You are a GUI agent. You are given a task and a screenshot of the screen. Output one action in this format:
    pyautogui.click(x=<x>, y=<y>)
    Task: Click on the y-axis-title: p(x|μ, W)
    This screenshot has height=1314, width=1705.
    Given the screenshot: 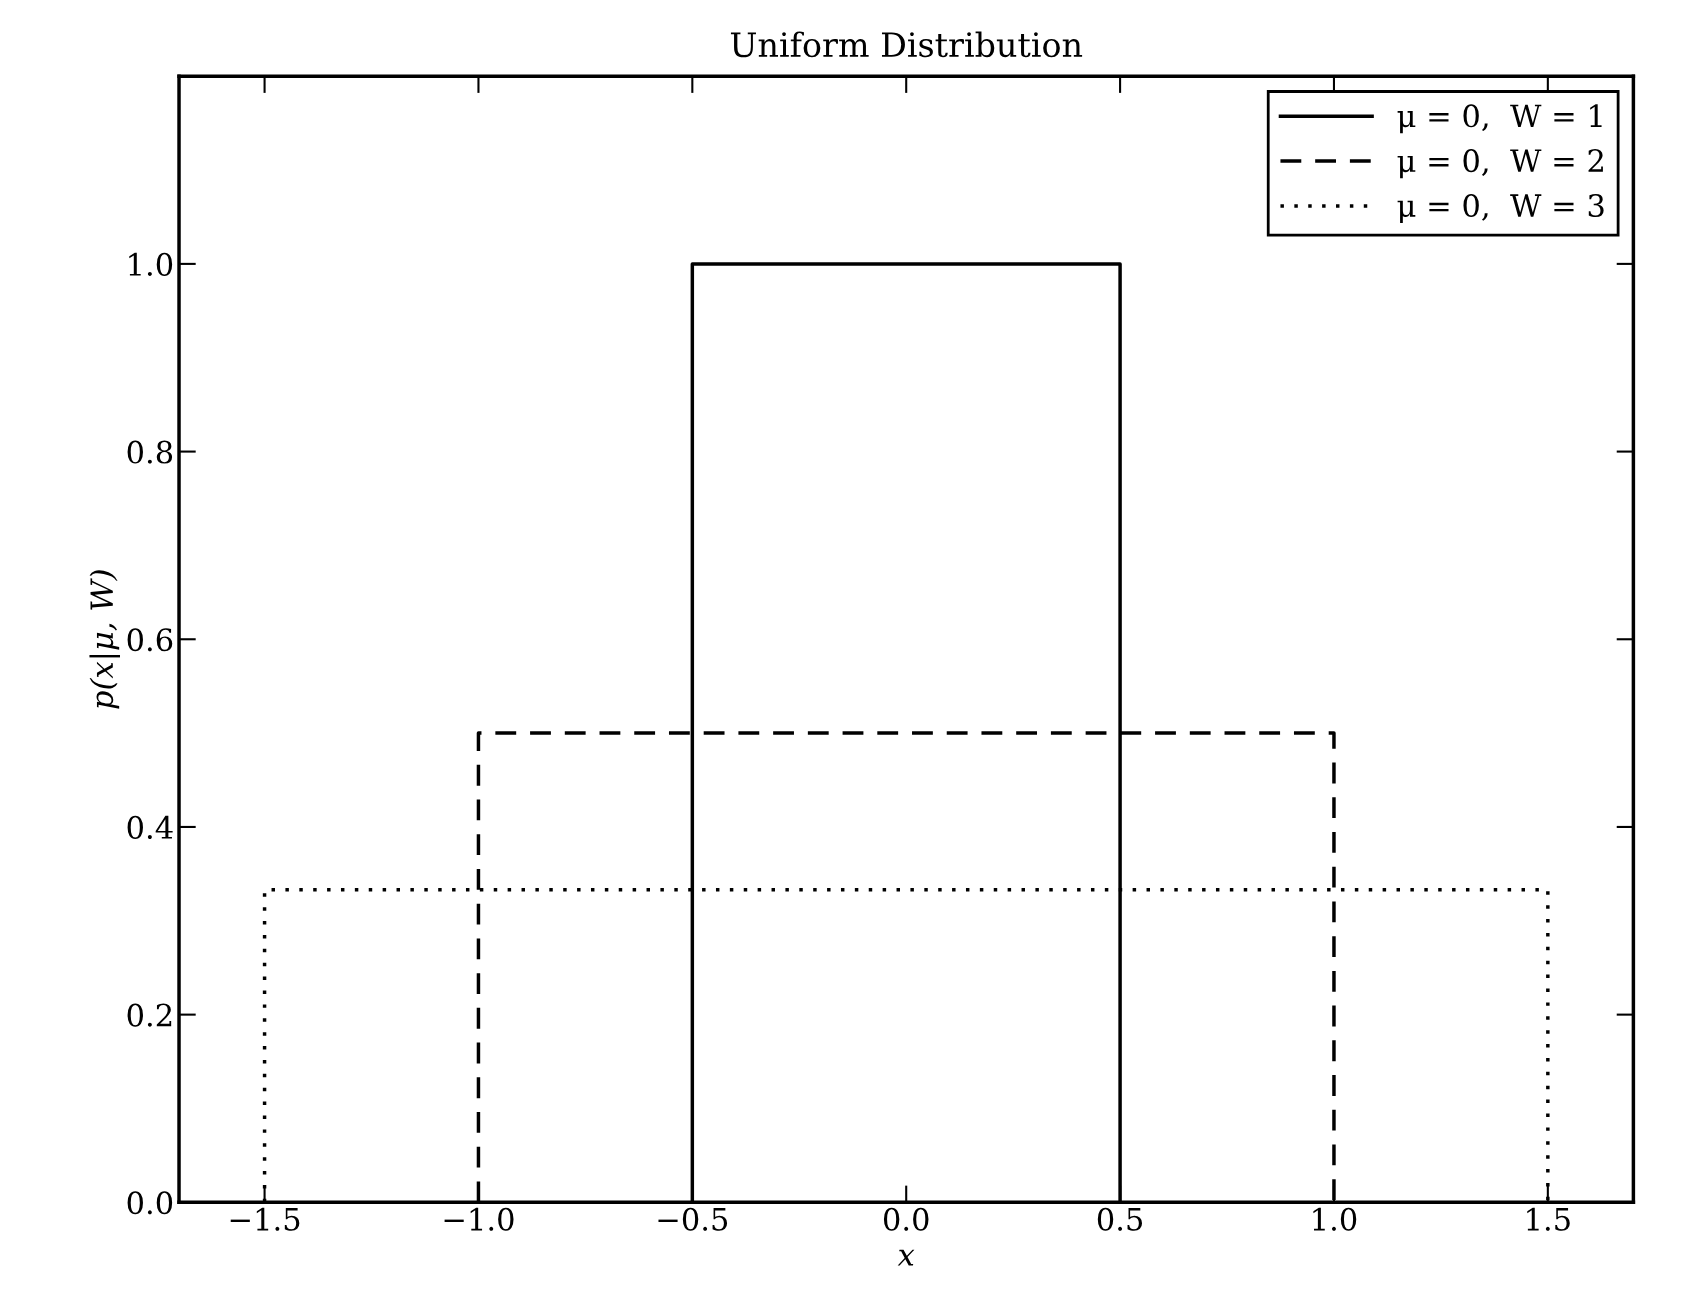 What is the action you would take?
    pyautogui.click(x=105, y=639)
    